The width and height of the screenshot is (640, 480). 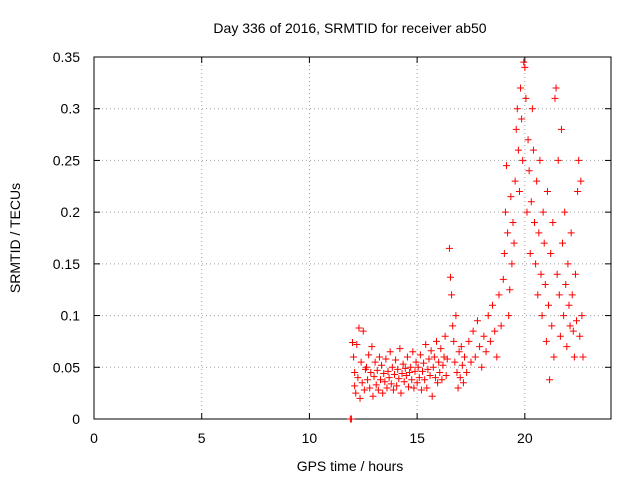 I want to click on x-tick-label: 20, so click(x=525, y=438).